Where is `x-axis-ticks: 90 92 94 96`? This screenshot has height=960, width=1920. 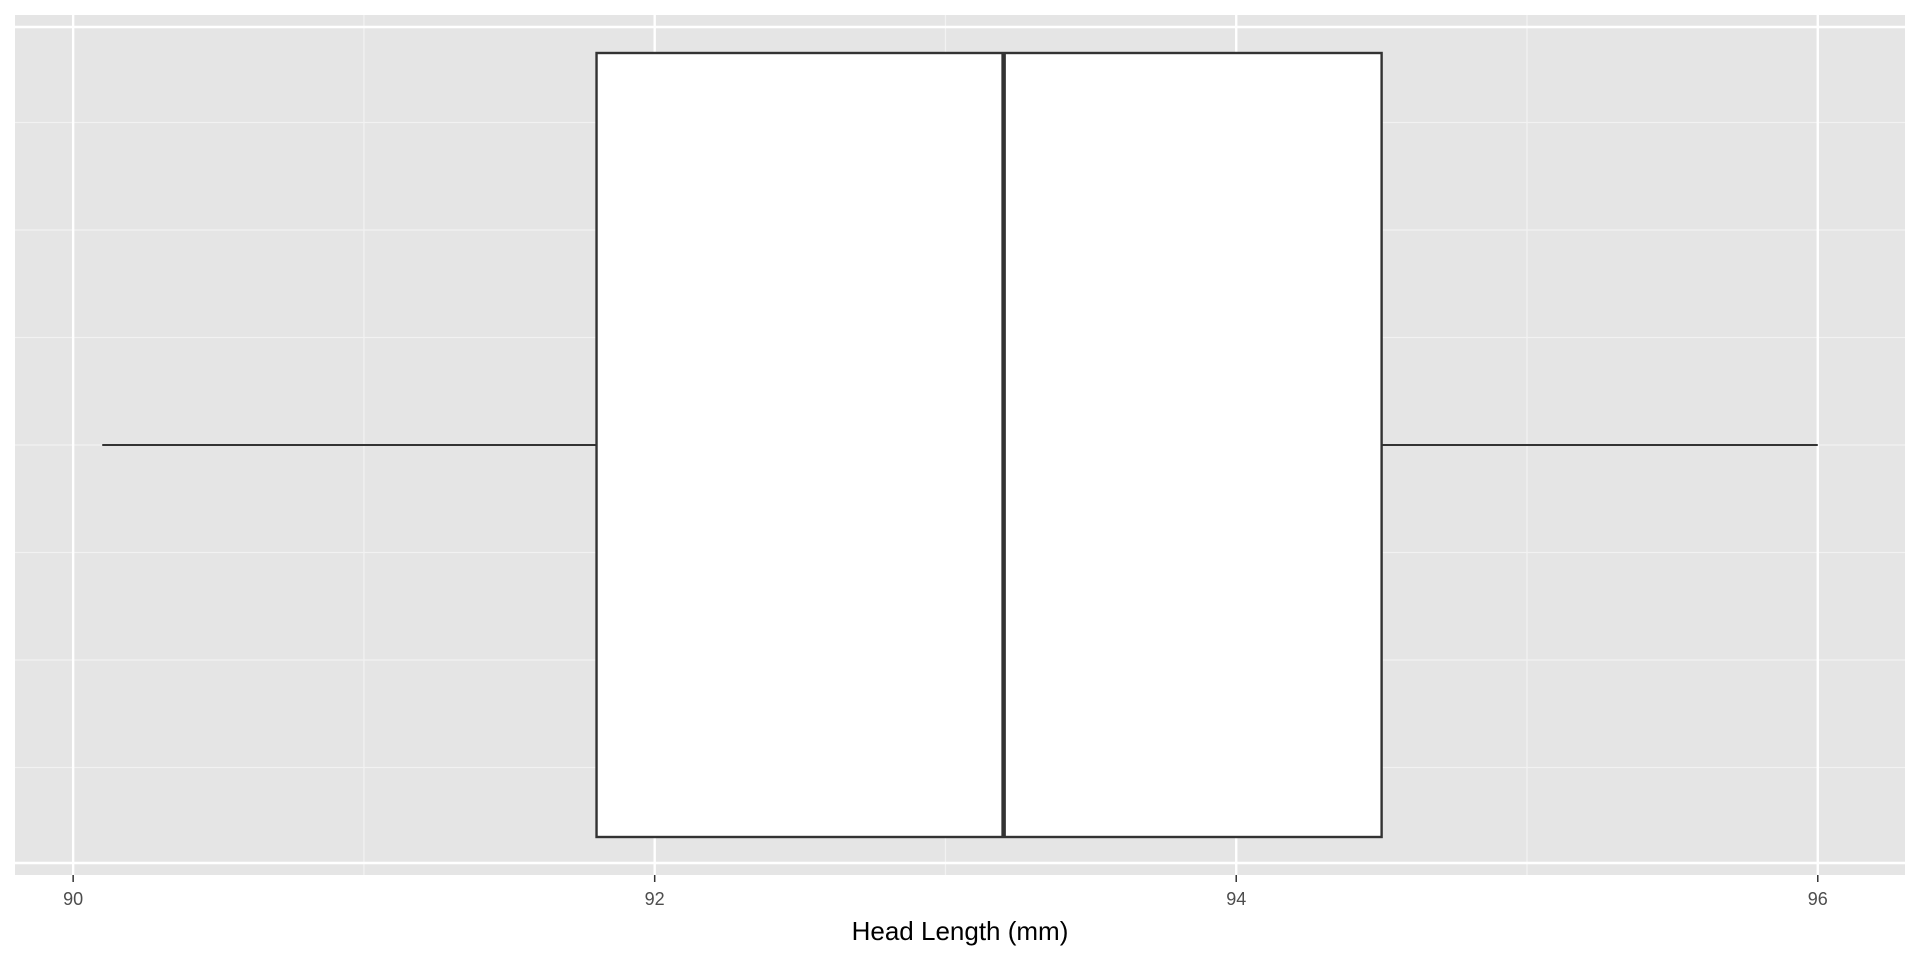 x-axis-ticks: 90 92 94 96 is located at coordinates (945, 892).